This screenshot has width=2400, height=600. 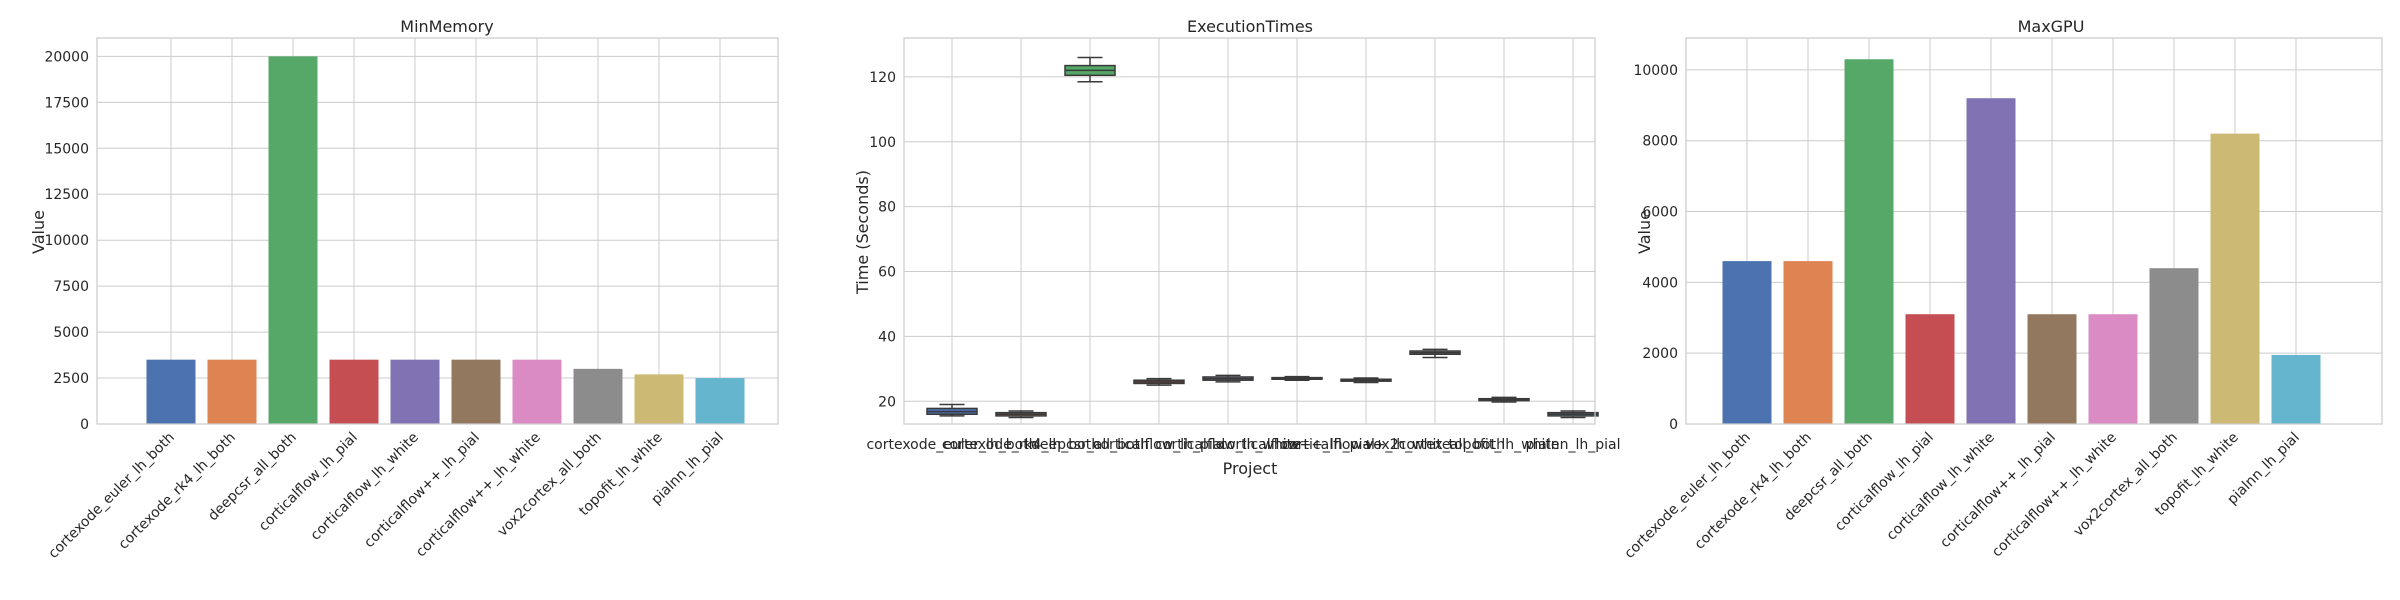 What do you see at coordinates (1021, 445) in the screenshot?
I see `executiontimes-xtick-label: cortexode_rk4_lh_both` at bounding box center [1021, 445].